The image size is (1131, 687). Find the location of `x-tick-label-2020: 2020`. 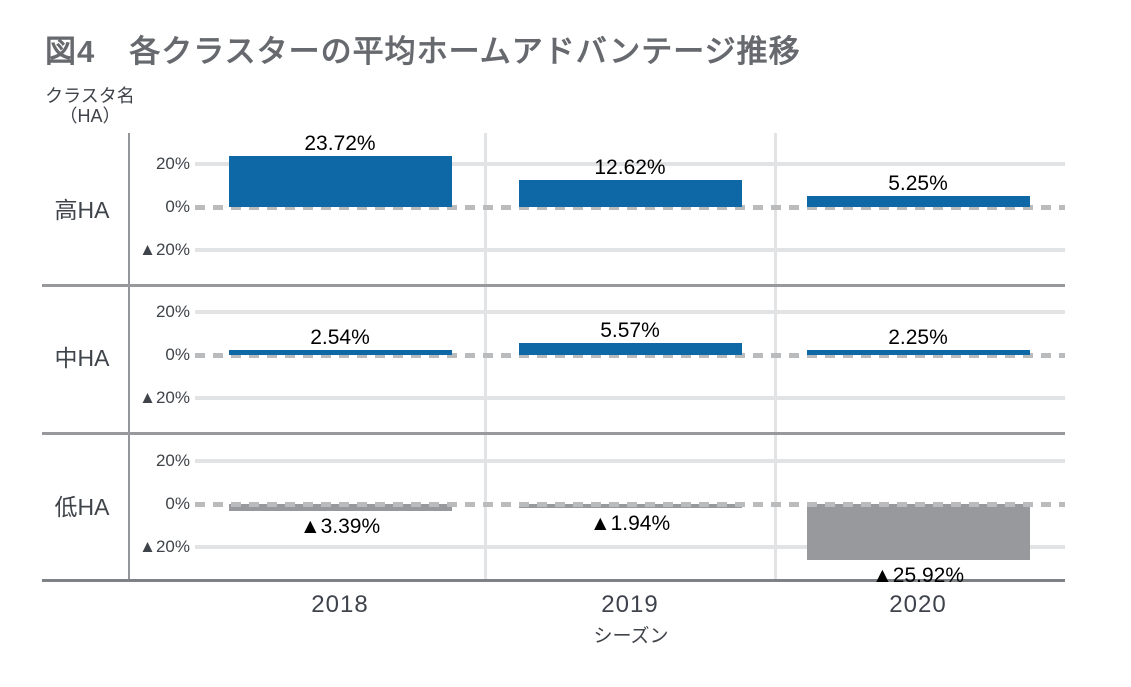

x-tick-label-2020: 2020 is located at coordinates (918, 604).